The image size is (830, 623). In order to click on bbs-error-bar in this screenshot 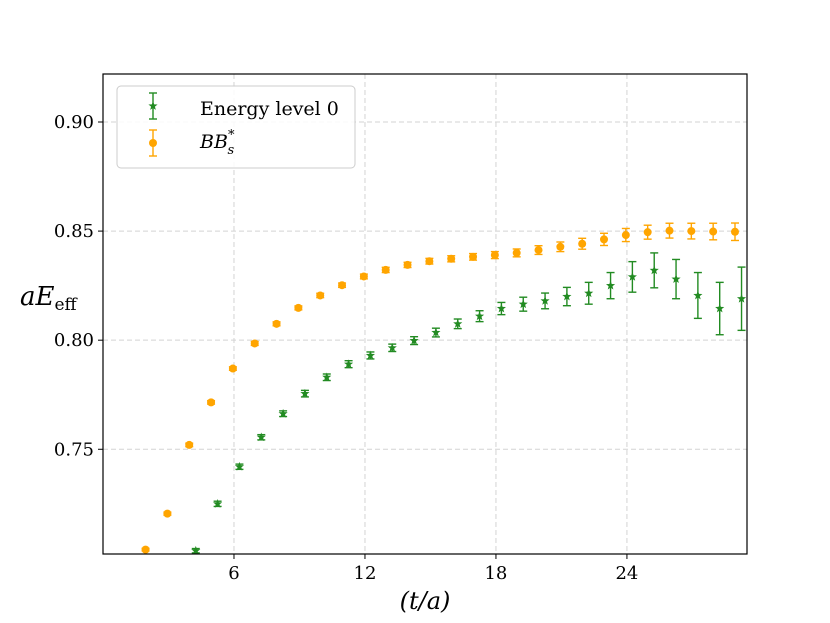, I will do `click(757, 230)`.